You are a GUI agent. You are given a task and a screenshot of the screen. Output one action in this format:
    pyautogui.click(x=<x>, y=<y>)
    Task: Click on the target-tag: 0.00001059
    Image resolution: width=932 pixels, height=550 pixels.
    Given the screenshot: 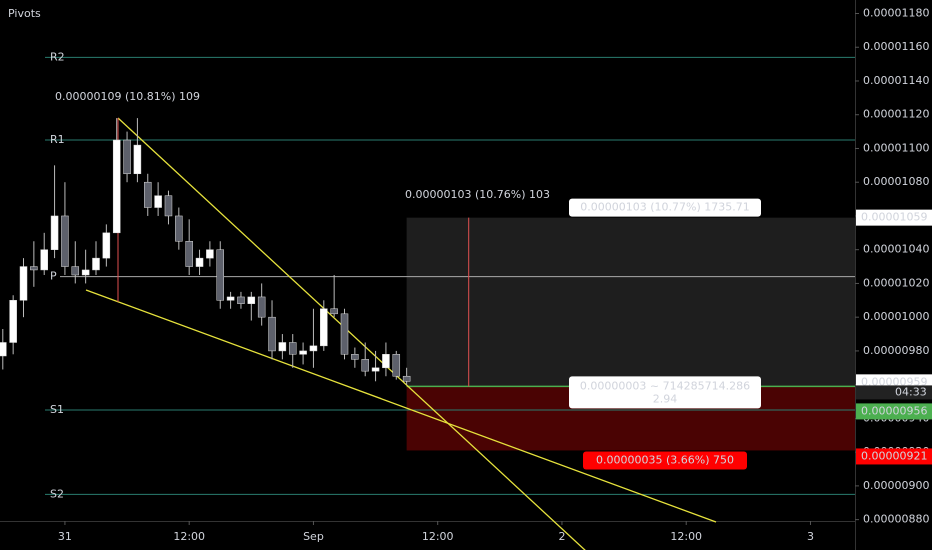 What is the action you would take?
    pyautogui.click(x=894, y=217)
    